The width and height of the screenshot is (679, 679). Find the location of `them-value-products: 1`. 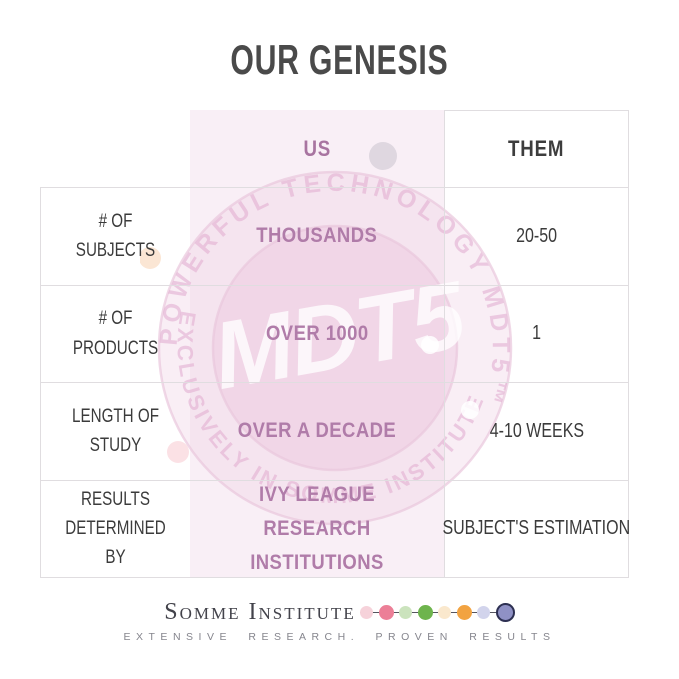

them-value-products: 1 is located at coordinates (536, 334).